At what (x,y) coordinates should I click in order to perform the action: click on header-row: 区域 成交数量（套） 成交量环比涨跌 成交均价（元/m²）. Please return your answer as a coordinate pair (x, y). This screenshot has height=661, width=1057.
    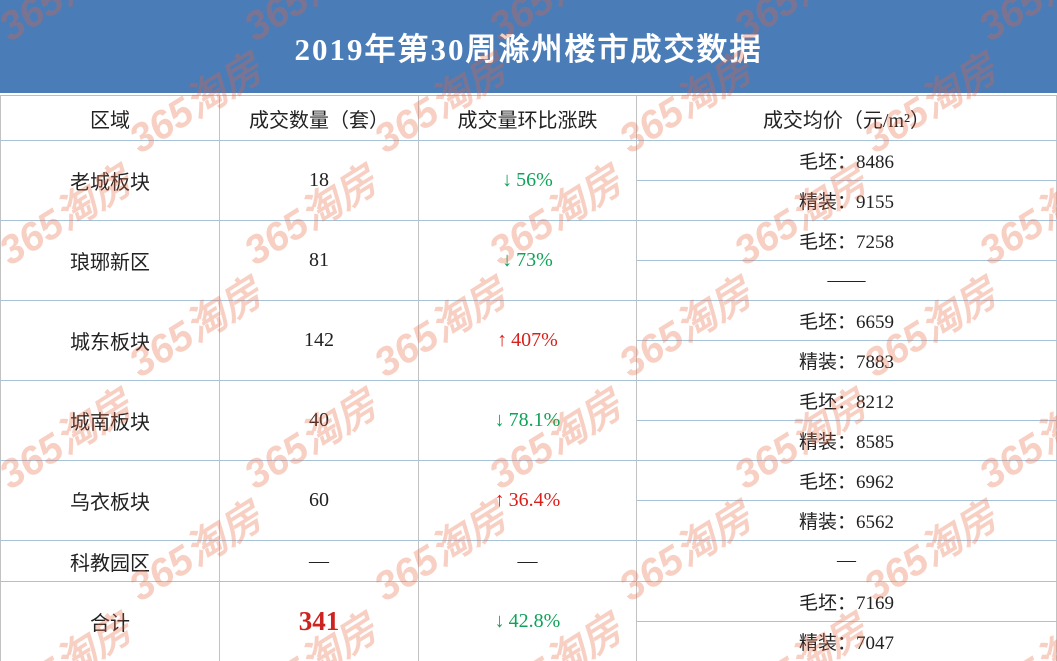
    Looking at the image, I should click on (528, 118).